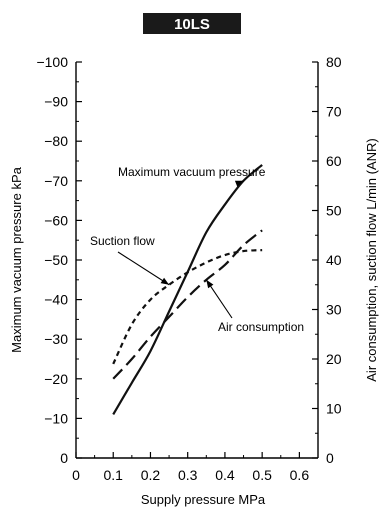 The height and width of the screenshot is (517, 384). I want to click on y-right-tick-label: 60, so click(334, 161).